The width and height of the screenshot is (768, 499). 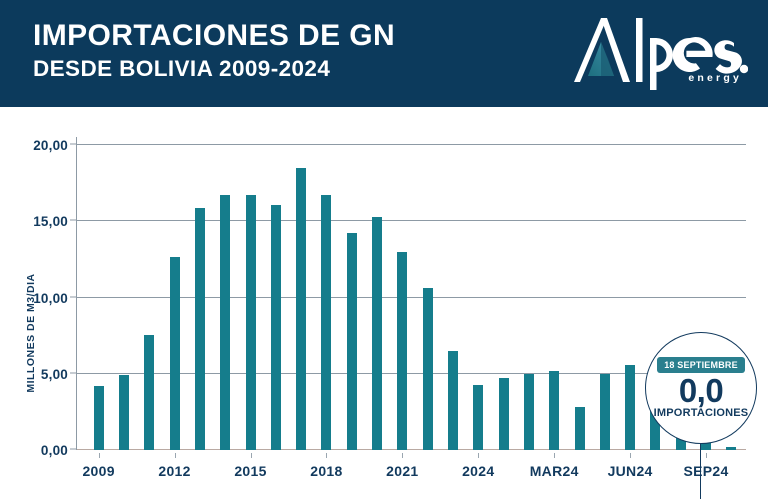 I want to click on logo-tagline: energy, so click(x=715, y=78).